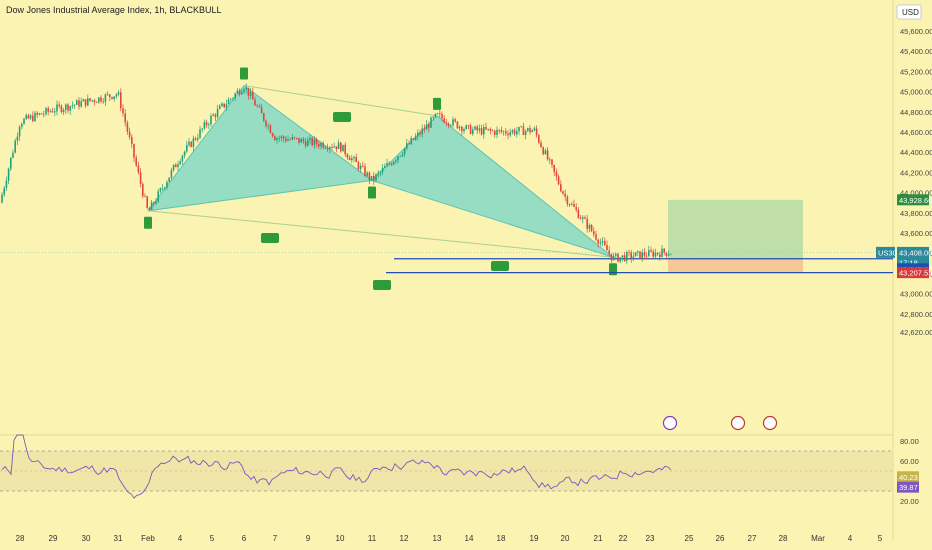 This screenshot has width=932, height=550. I want to click on x-tick-label: 19, so click(534, 538).